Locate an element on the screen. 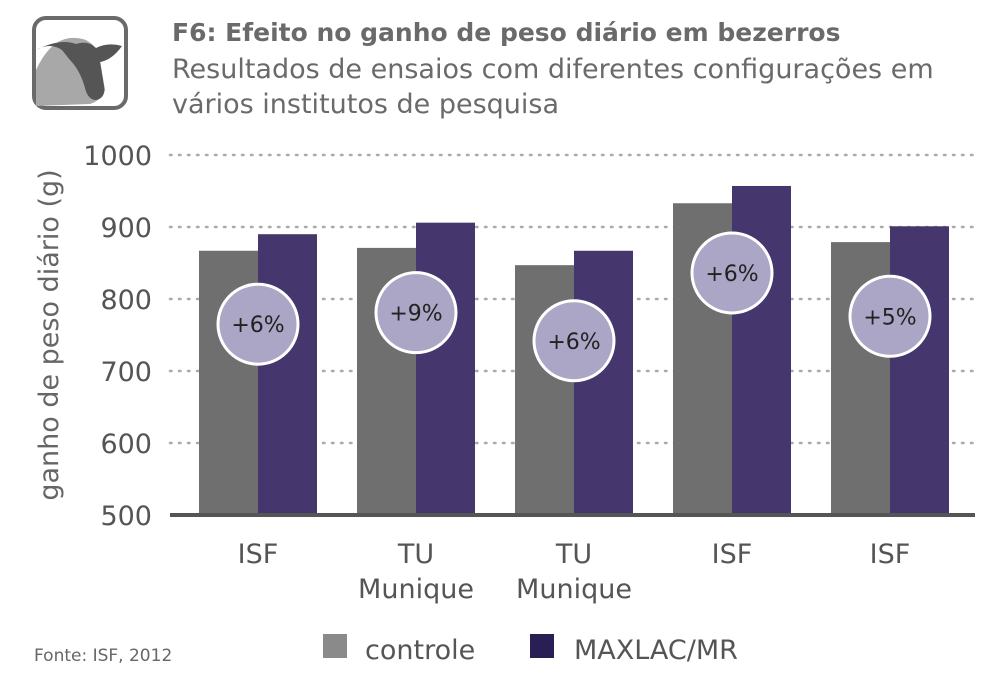  legend: controle MAXLAC/MR is located at coordinates (530, 650).